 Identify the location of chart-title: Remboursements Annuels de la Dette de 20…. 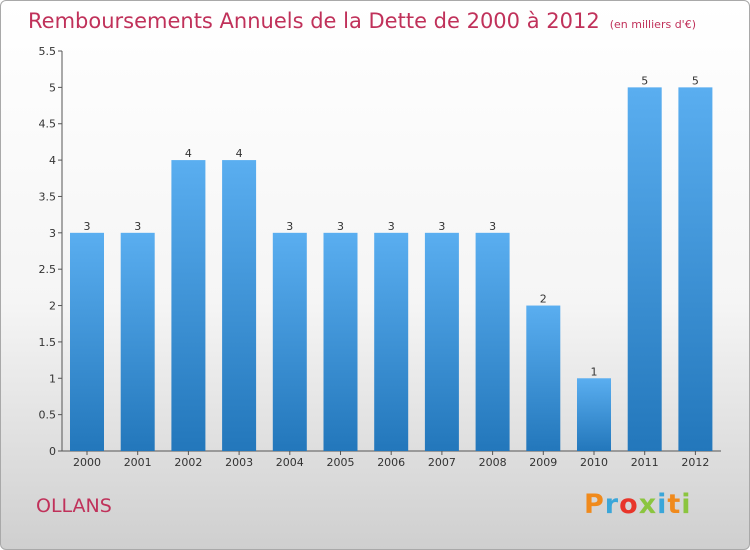
(362, 21).